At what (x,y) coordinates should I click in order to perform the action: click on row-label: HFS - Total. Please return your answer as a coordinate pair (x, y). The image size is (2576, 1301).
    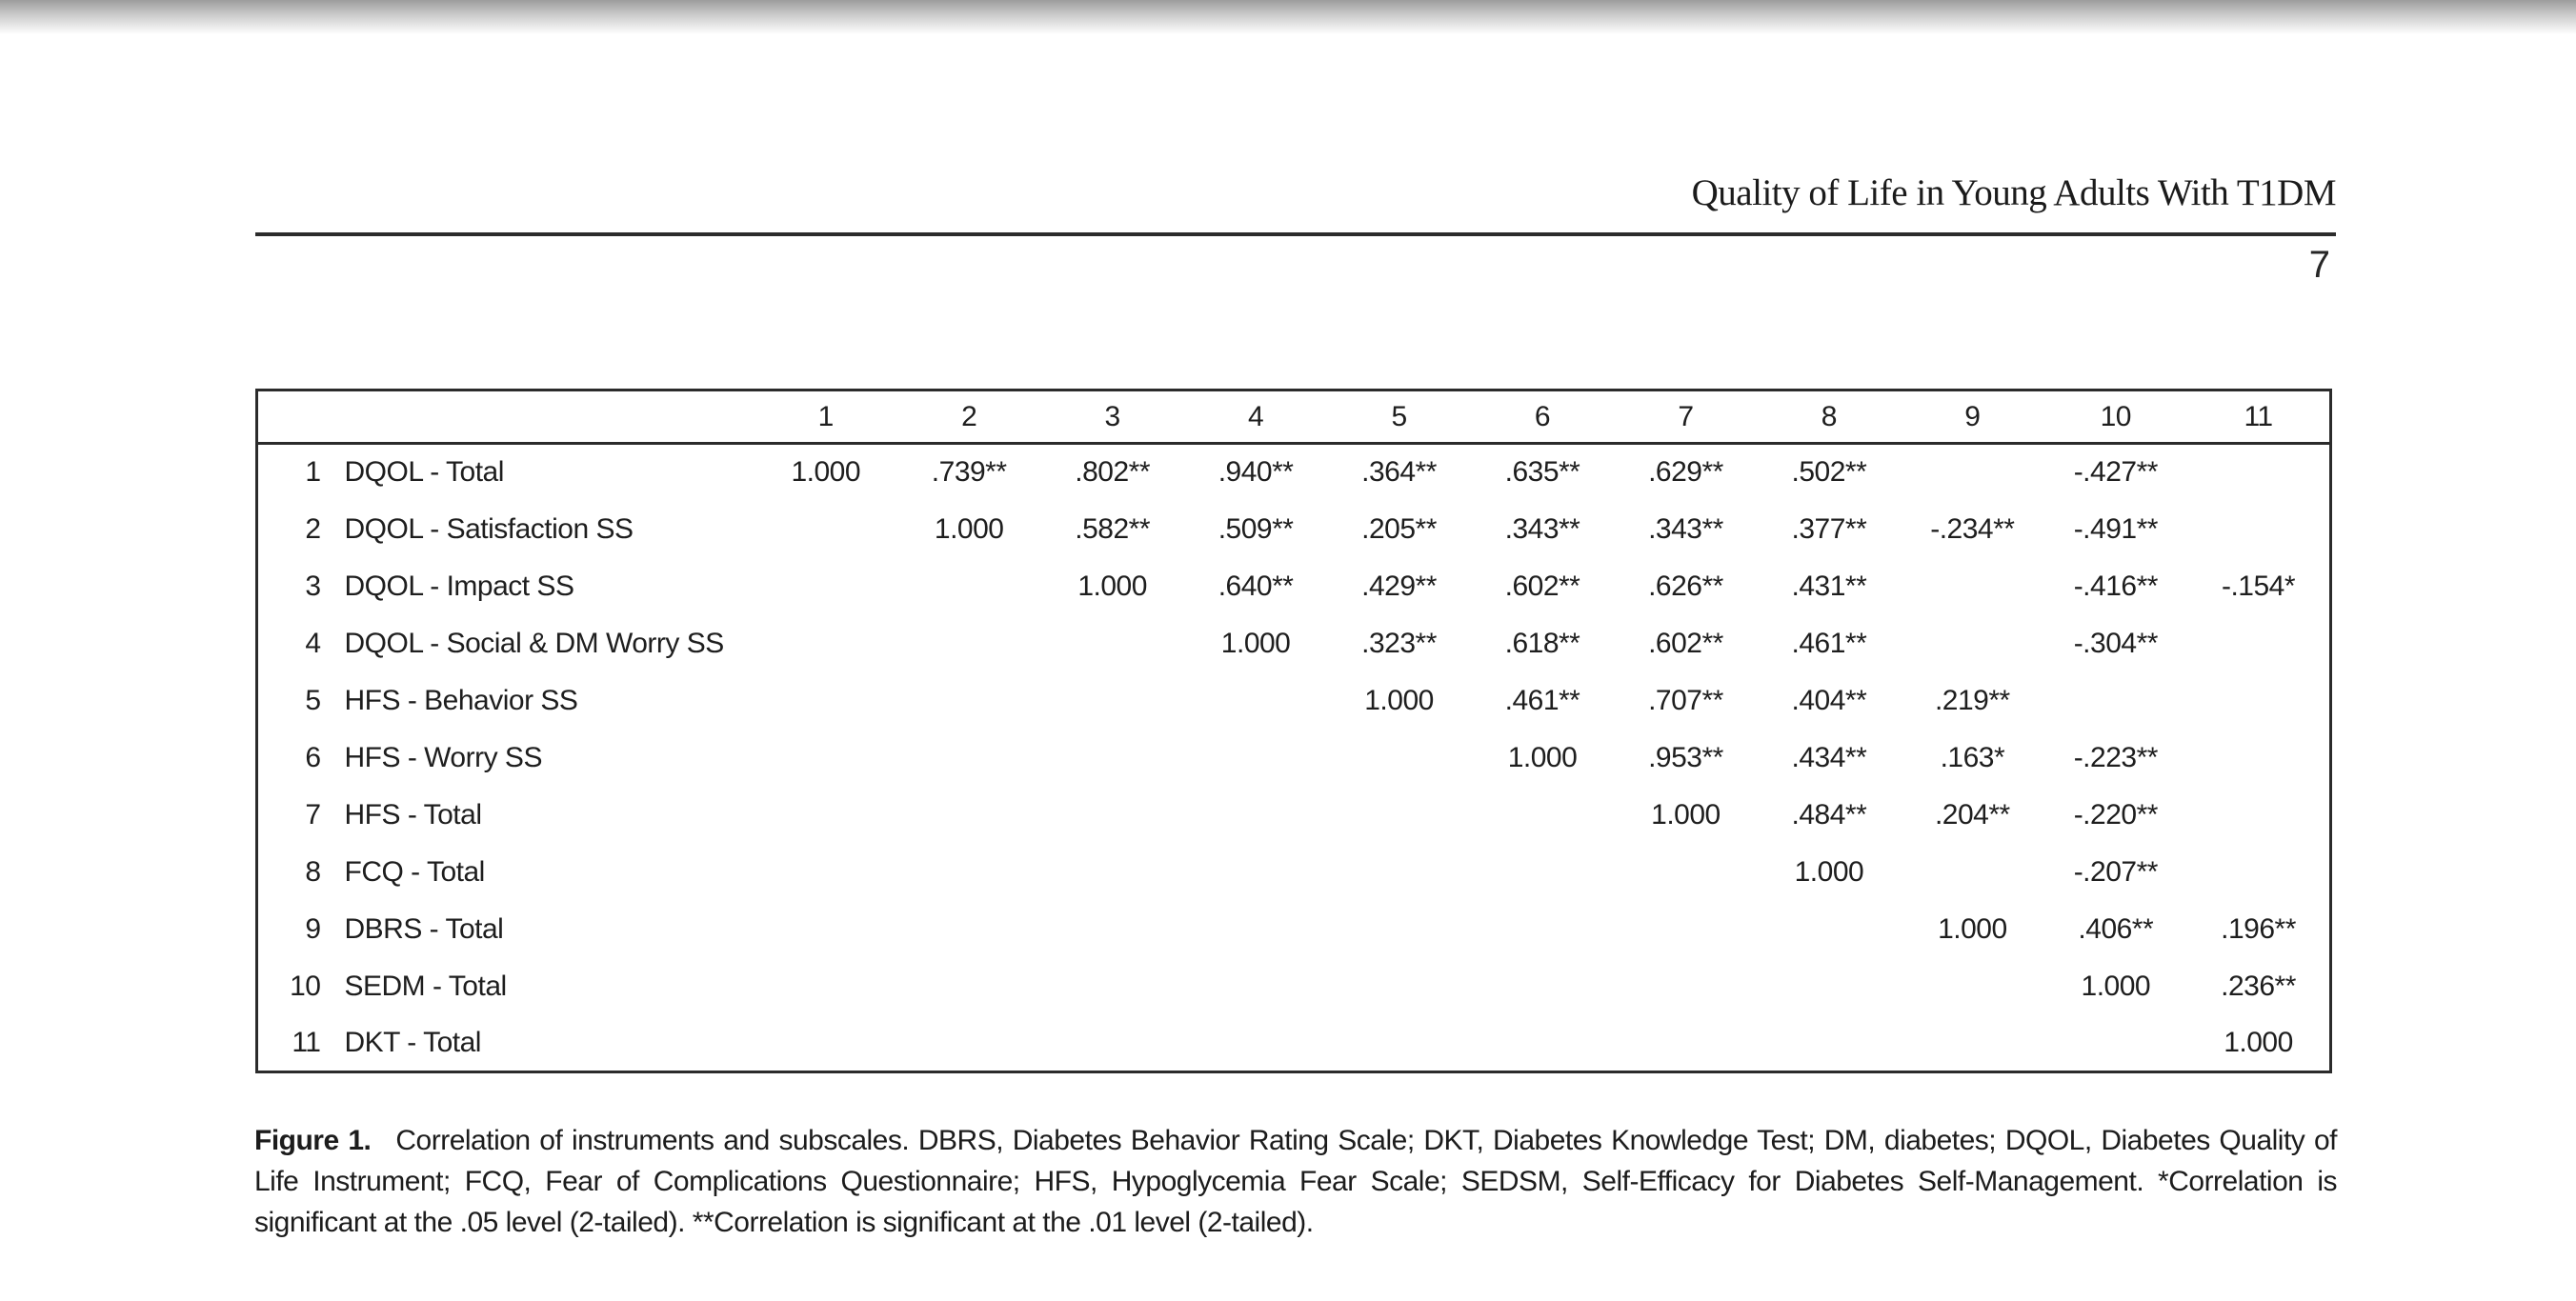
    Looking at the image, I should click on (413, 814).